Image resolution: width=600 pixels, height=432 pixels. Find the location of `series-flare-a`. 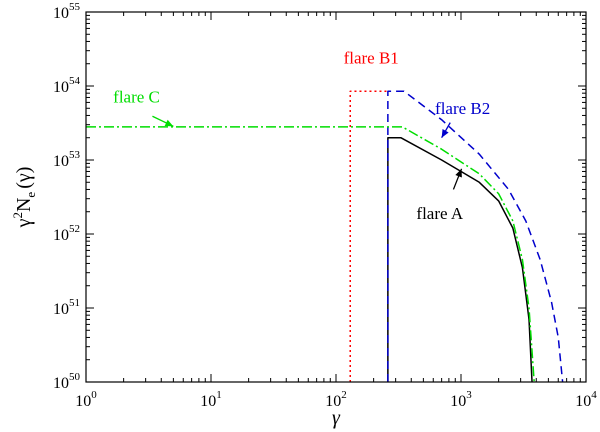

series-flare-a is located at coordinates (460, 259).